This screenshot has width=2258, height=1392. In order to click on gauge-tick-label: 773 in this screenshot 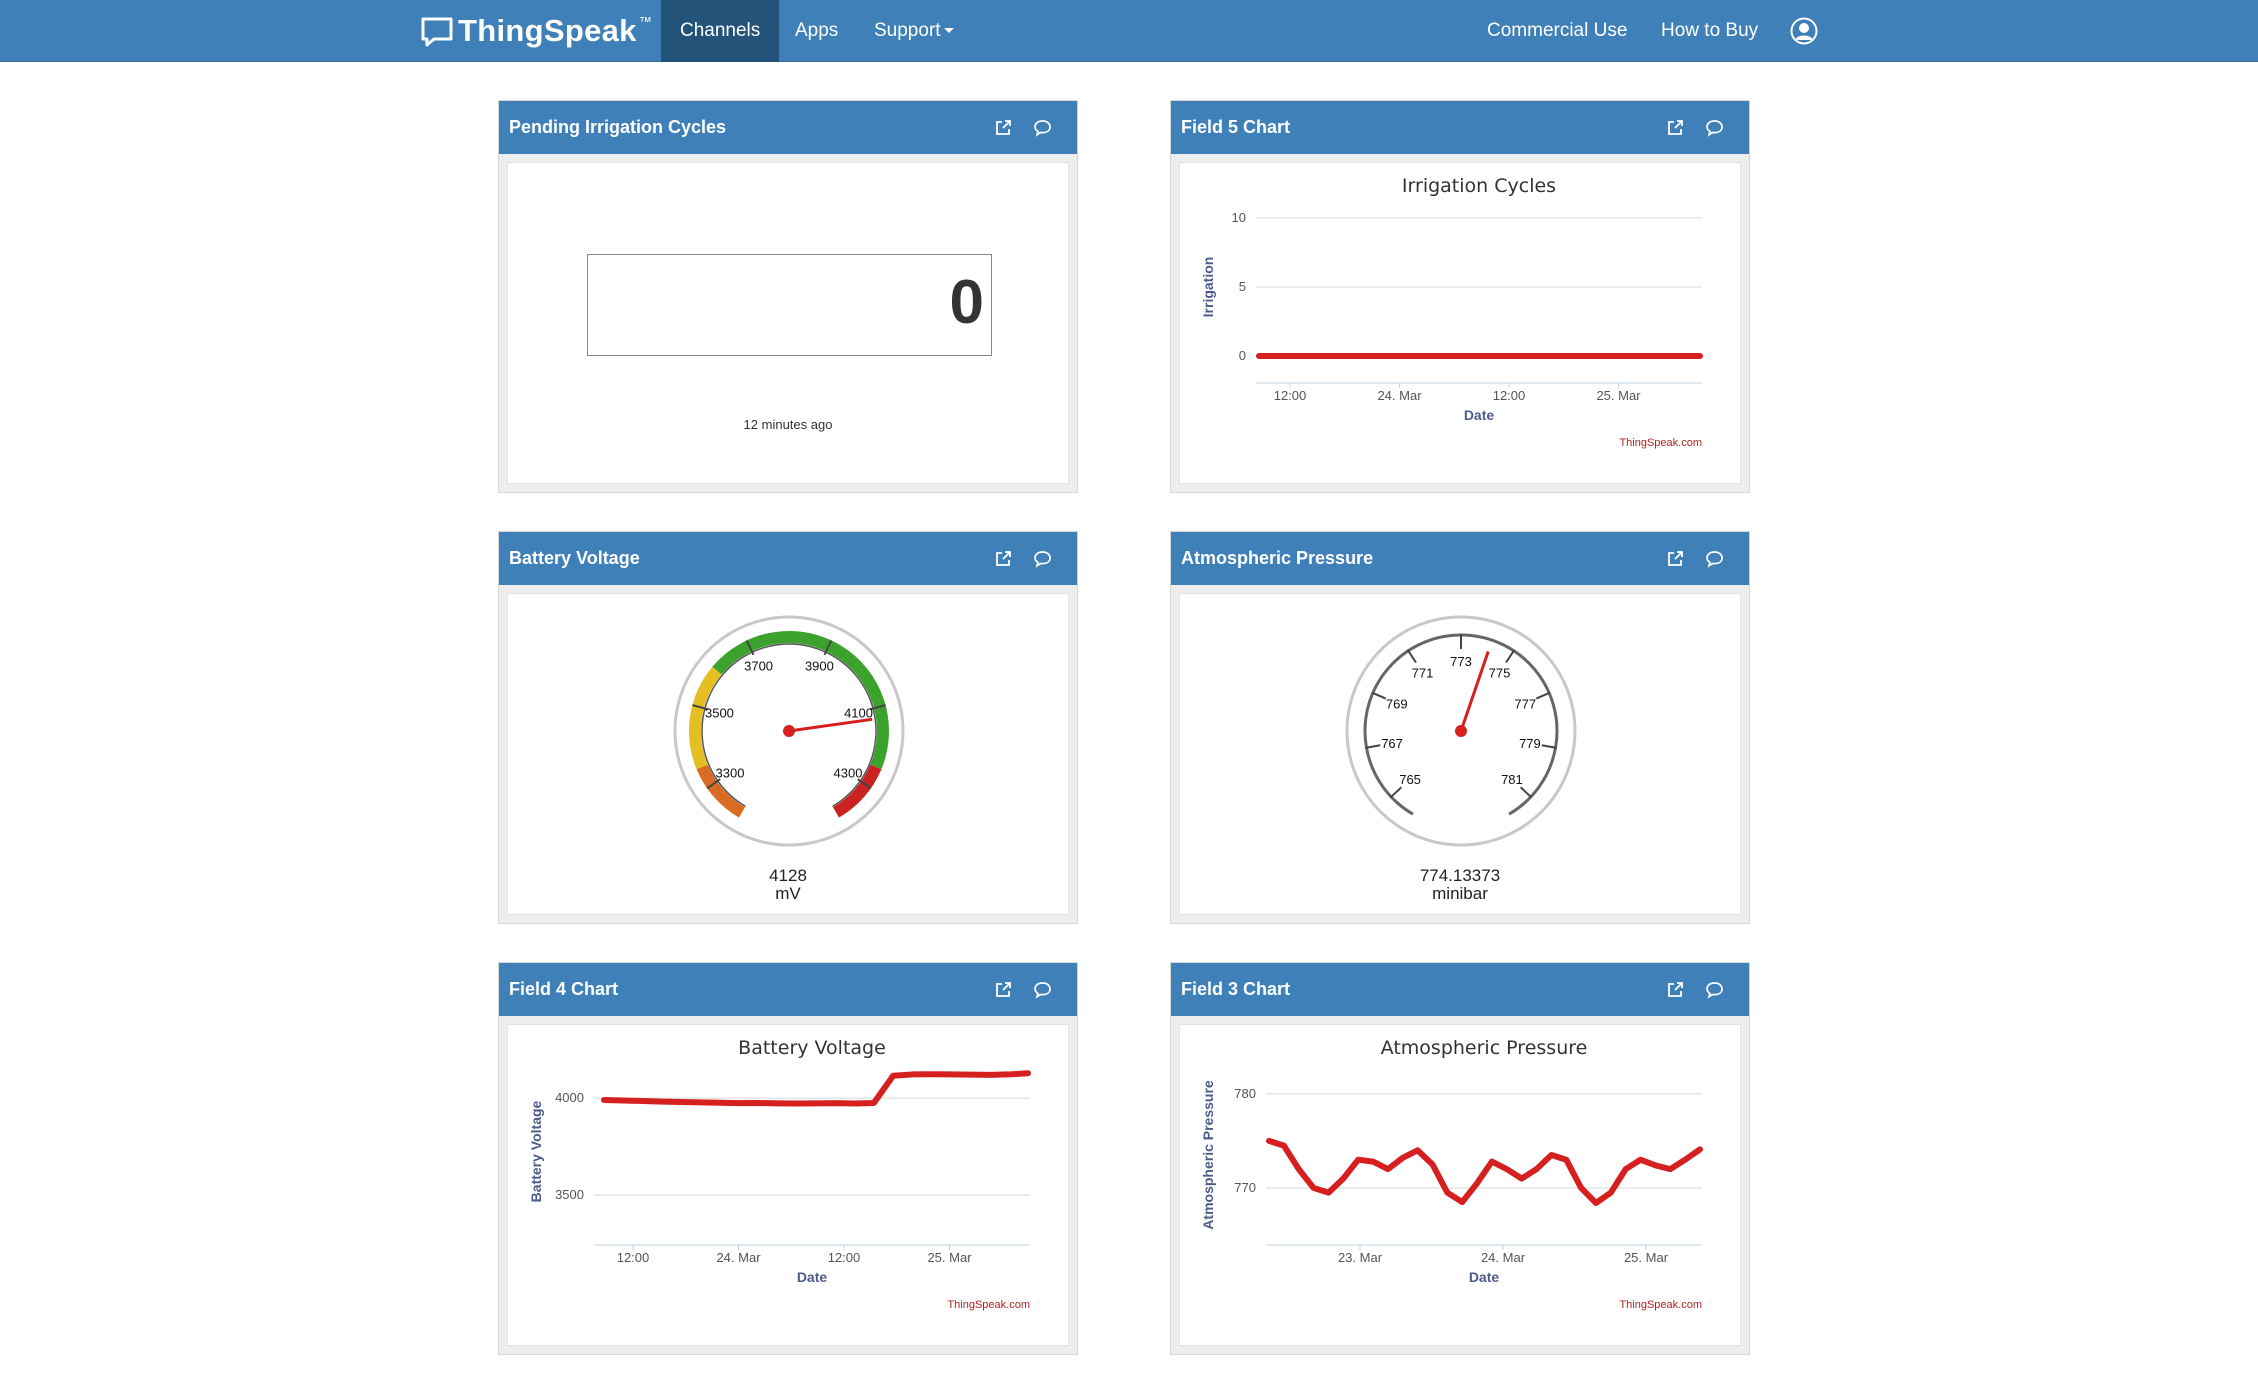, I will do `click(1461, 661)`.